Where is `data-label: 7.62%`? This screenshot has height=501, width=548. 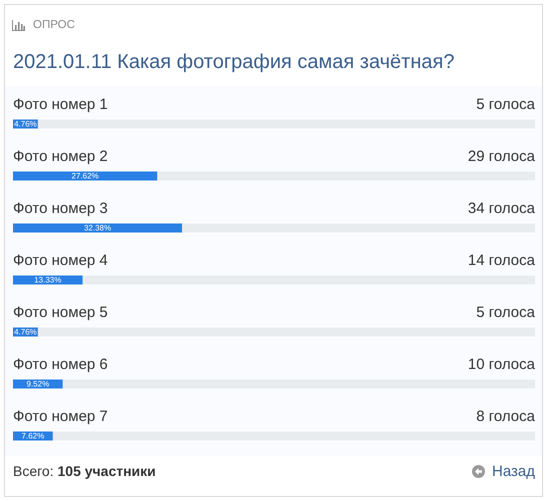
data-label: 7.62% is located at coordinates (33, 436).